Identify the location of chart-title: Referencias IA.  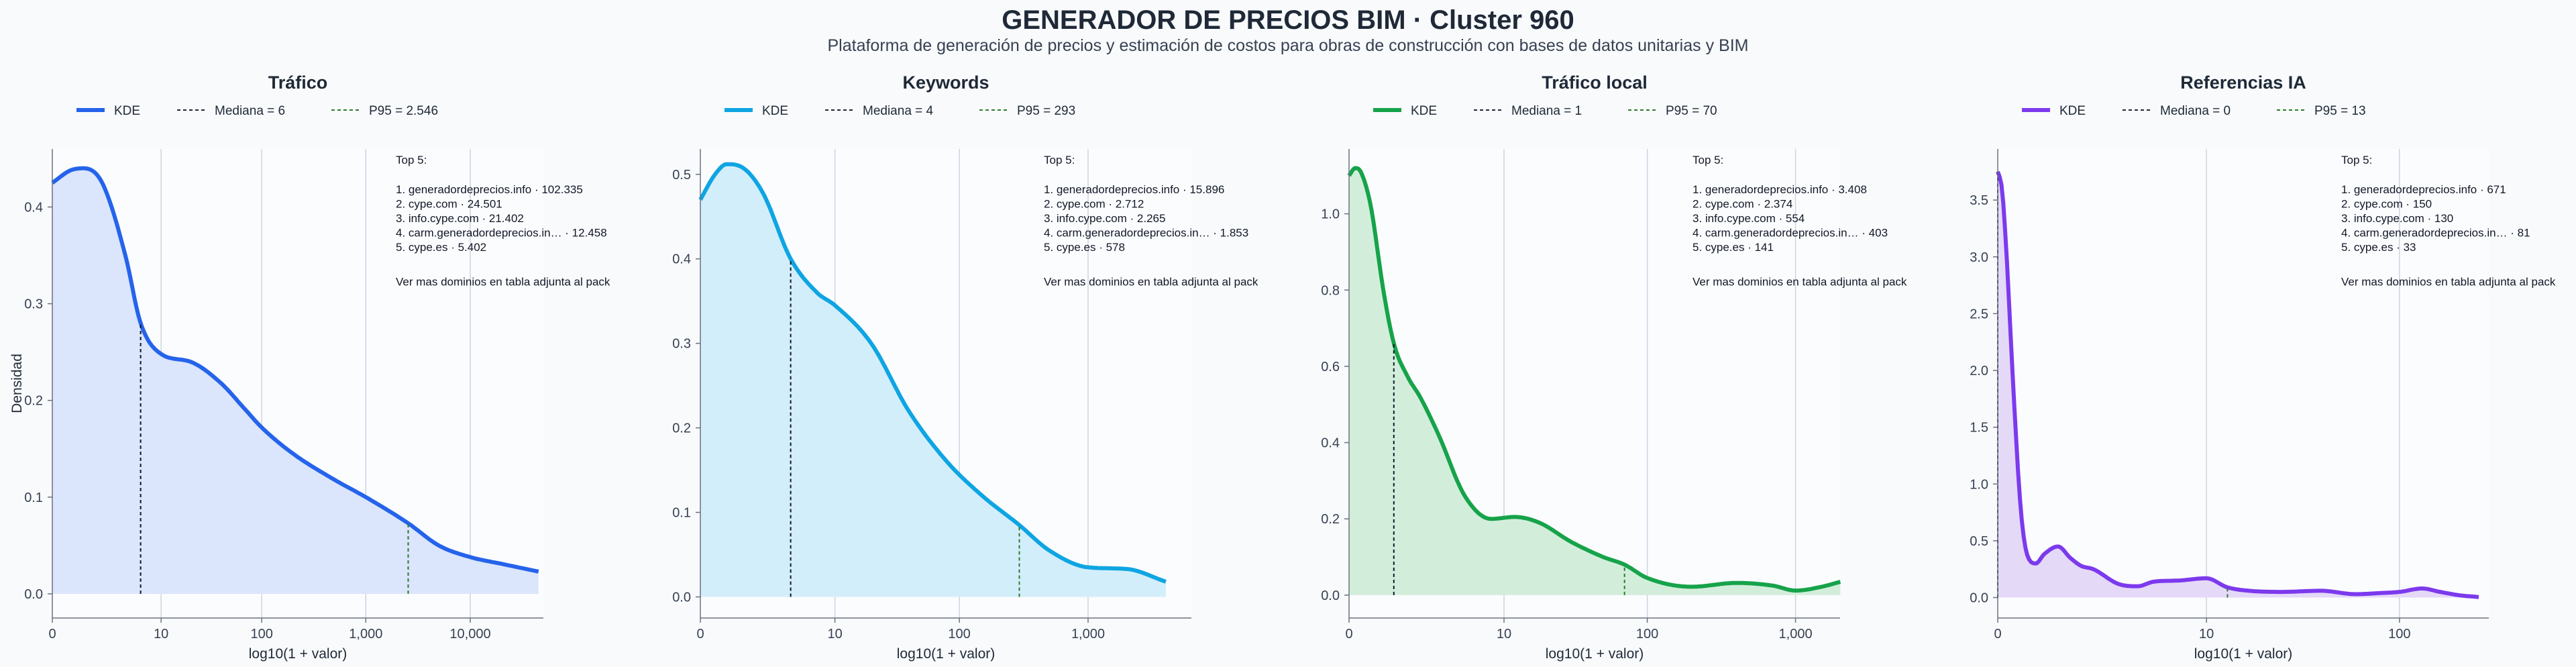
(2243, 82).